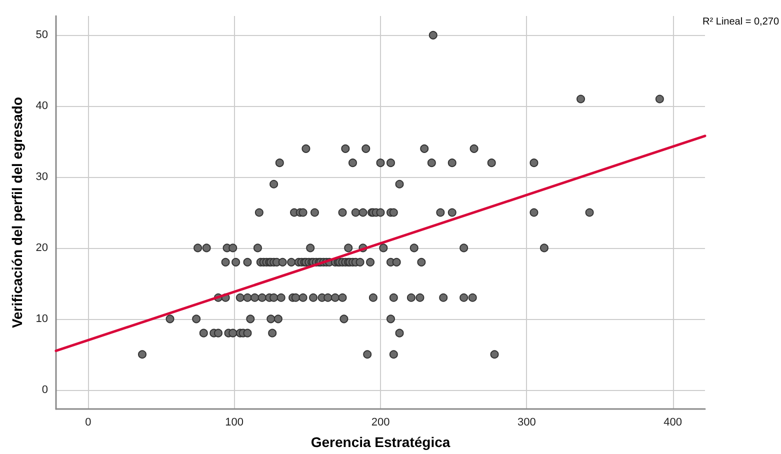  I want to click on y-tick-label: 50, so click(42, 35).